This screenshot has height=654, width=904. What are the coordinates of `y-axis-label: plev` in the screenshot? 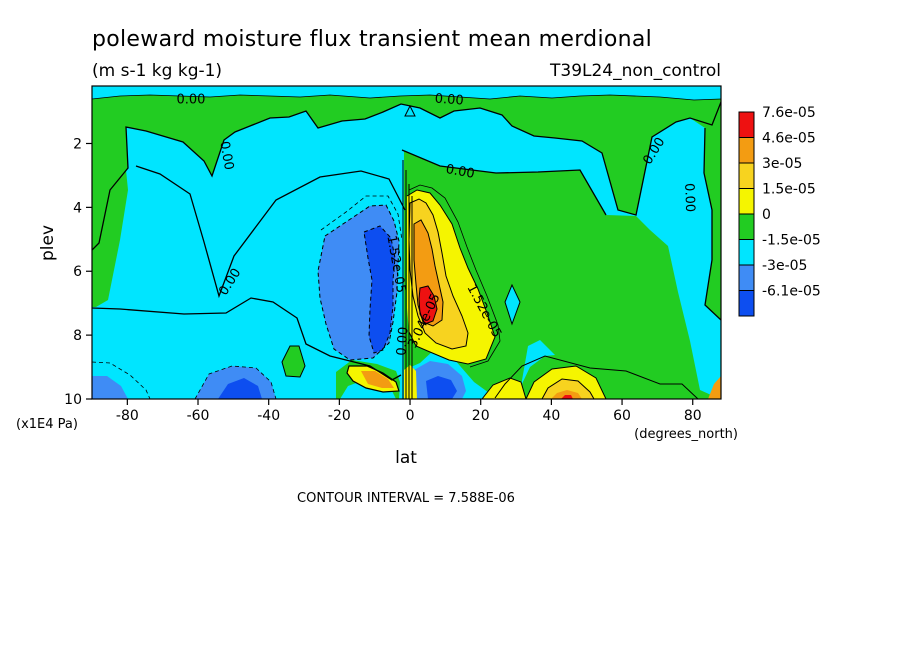 It's located at (48, 243).